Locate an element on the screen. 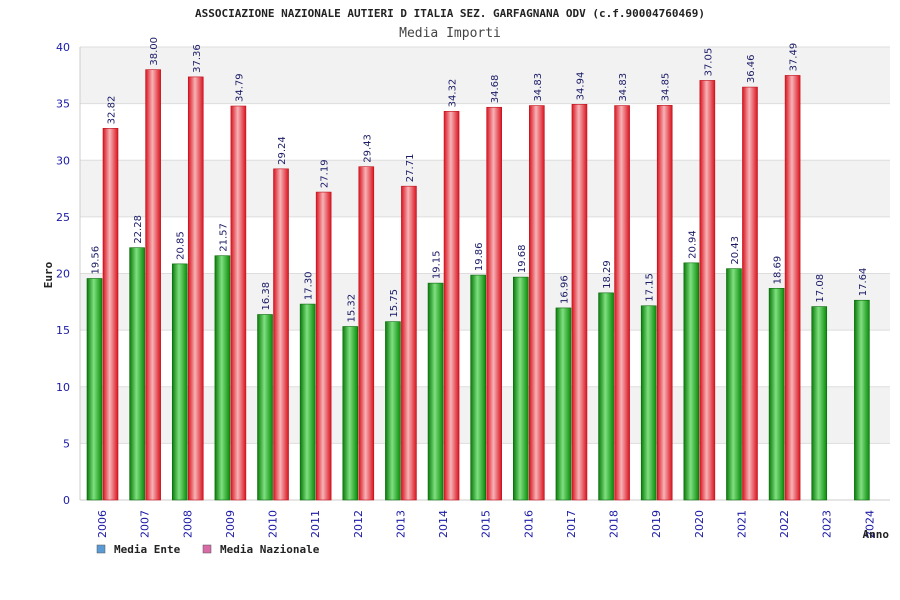 The height and width of the screenshot is (600, 900). y-axis-ticks: 0 5 10 15 20 25 30 35 40 is located at coordinates (63, 274).